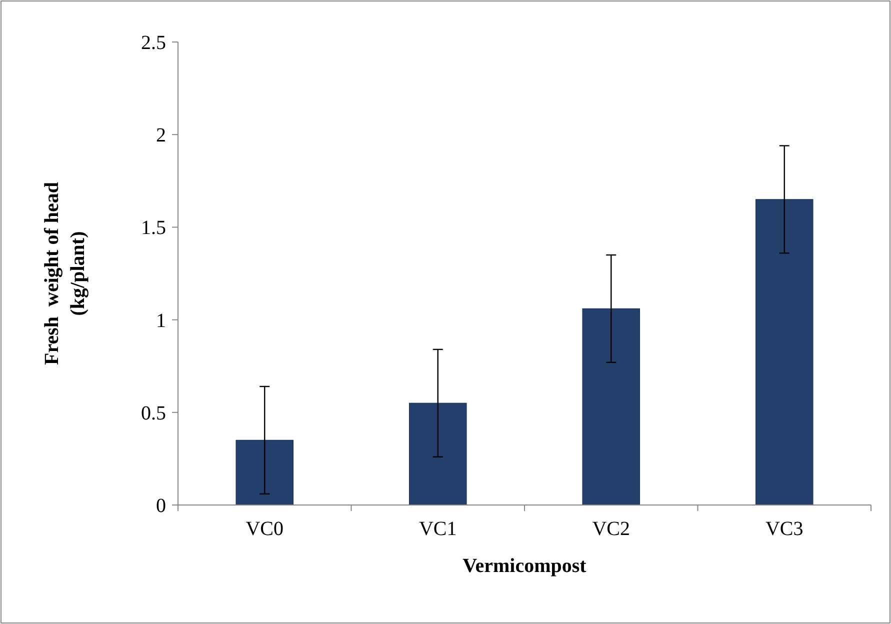 This screenshot has width=891, height=624. Describe the element at coordinates (161, 321) in the screenshot. I see `y-tick-label: 1` at that location.